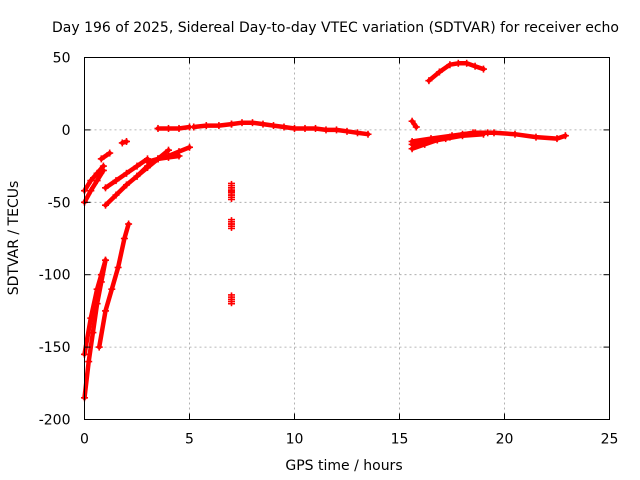 This screenshot has height=480, width=640. What do you see at coordinates (62, 59) in the screenshot?
I see `y-tick-label: 50` at bounding box center [62, 59].